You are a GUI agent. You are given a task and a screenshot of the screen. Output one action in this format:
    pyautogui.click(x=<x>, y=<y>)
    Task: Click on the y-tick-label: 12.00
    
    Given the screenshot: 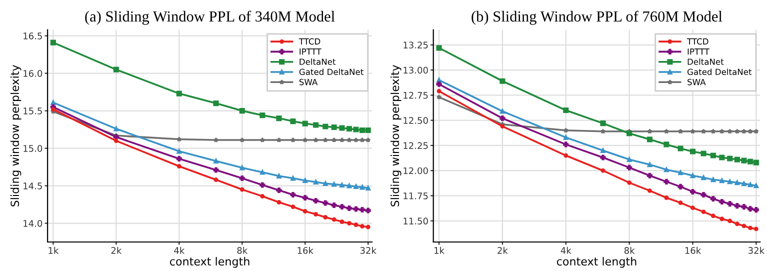 What is the action you would take?
    pyautogui.click(x=416, y=170)
    